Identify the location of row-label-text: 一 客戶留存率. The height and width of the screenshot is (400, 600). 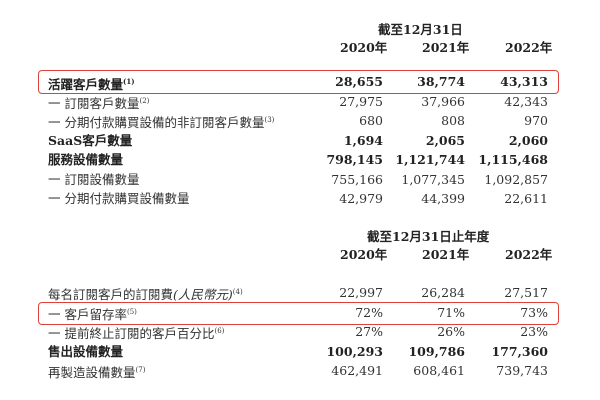
(87, 315).